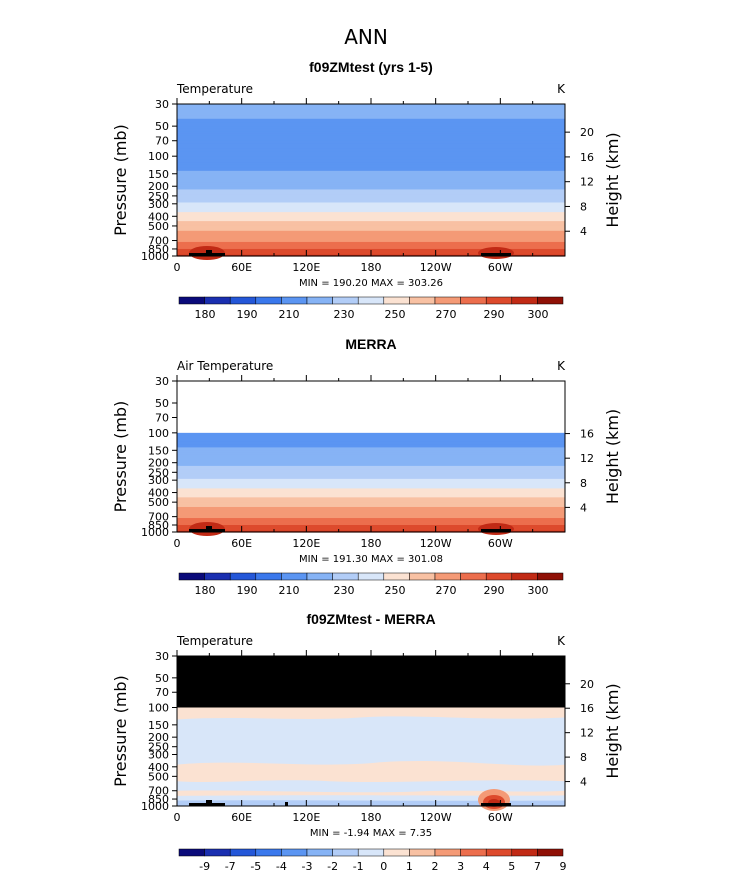 The image size is (733, 872). I want to click on y-tick-label: 100, so click(158, 433).